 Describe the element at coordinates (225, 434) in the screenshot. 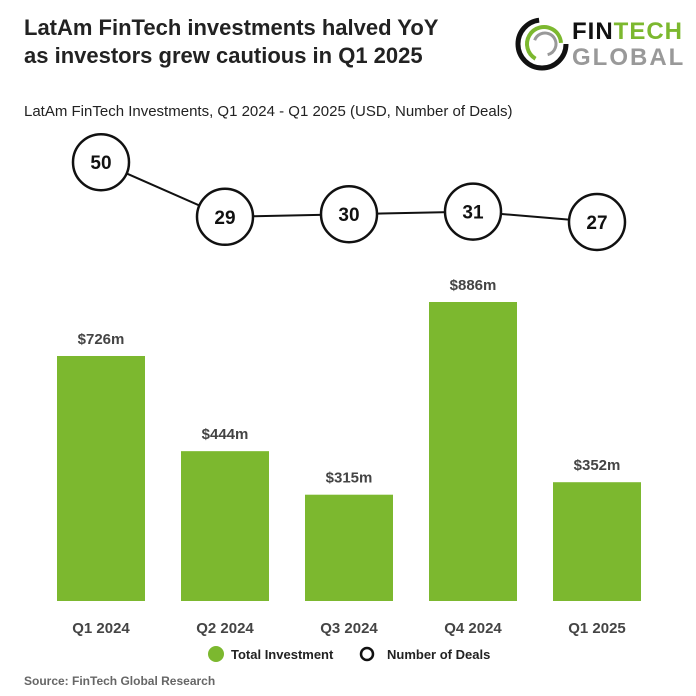

I see `bar-value-label: $444m` at that location.